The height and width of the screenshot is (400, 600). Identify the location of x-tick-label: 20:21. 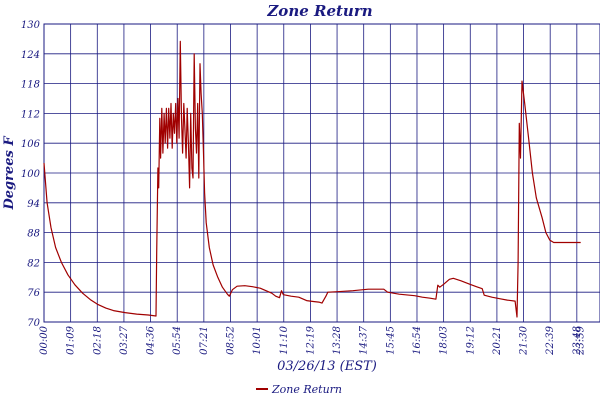
(497, 341).